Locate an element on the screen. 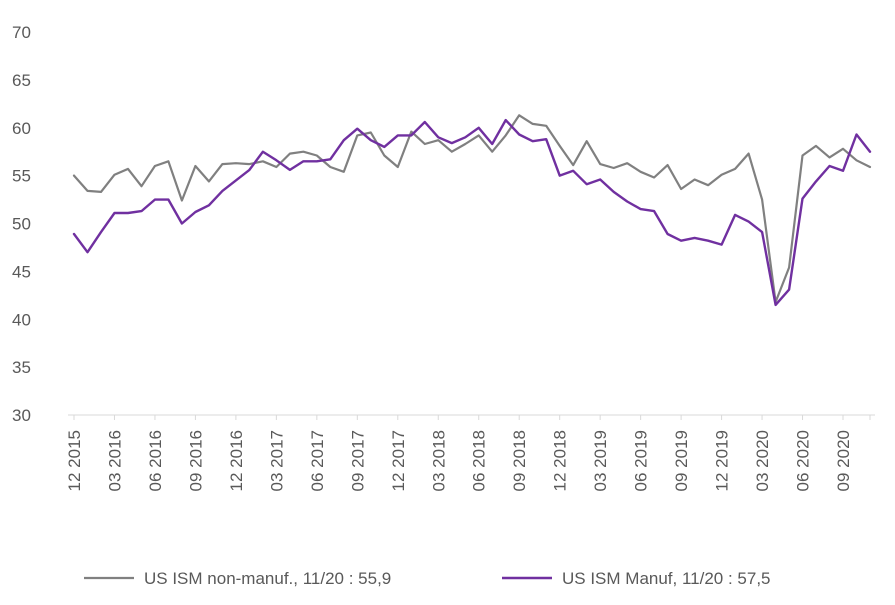 The height and width of the screenshot is (605, 895). x-tick-label: 03 2020 is located at coordinates (762, 460).